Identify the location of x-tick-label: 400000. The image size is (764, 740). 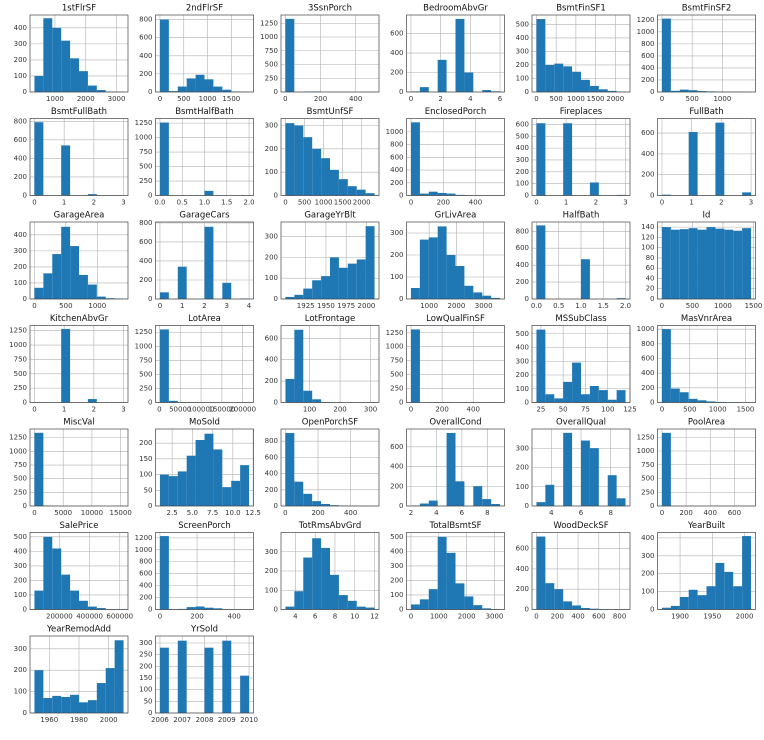
(89, 617).